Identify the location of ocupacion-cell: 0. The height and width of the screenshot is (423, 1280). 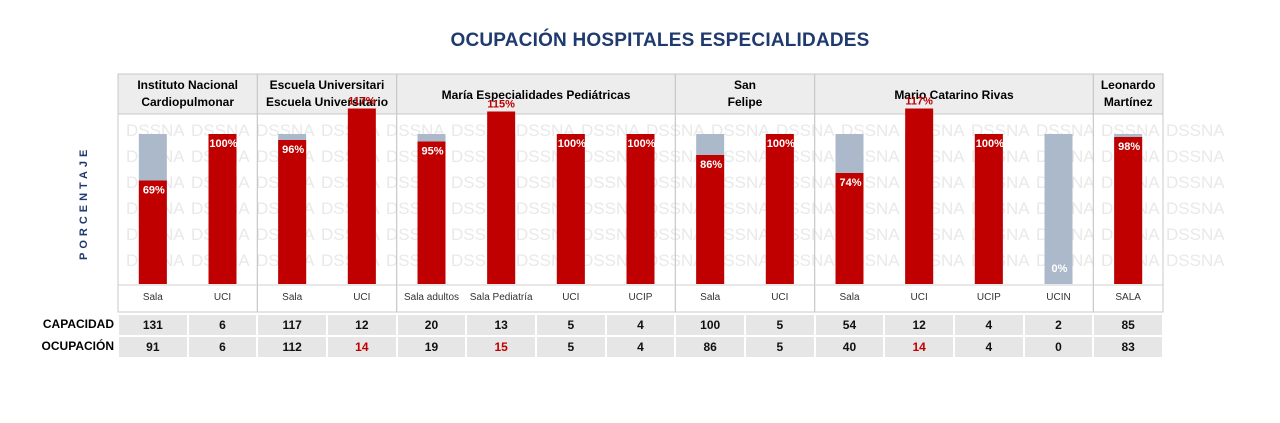
(1058, 347).